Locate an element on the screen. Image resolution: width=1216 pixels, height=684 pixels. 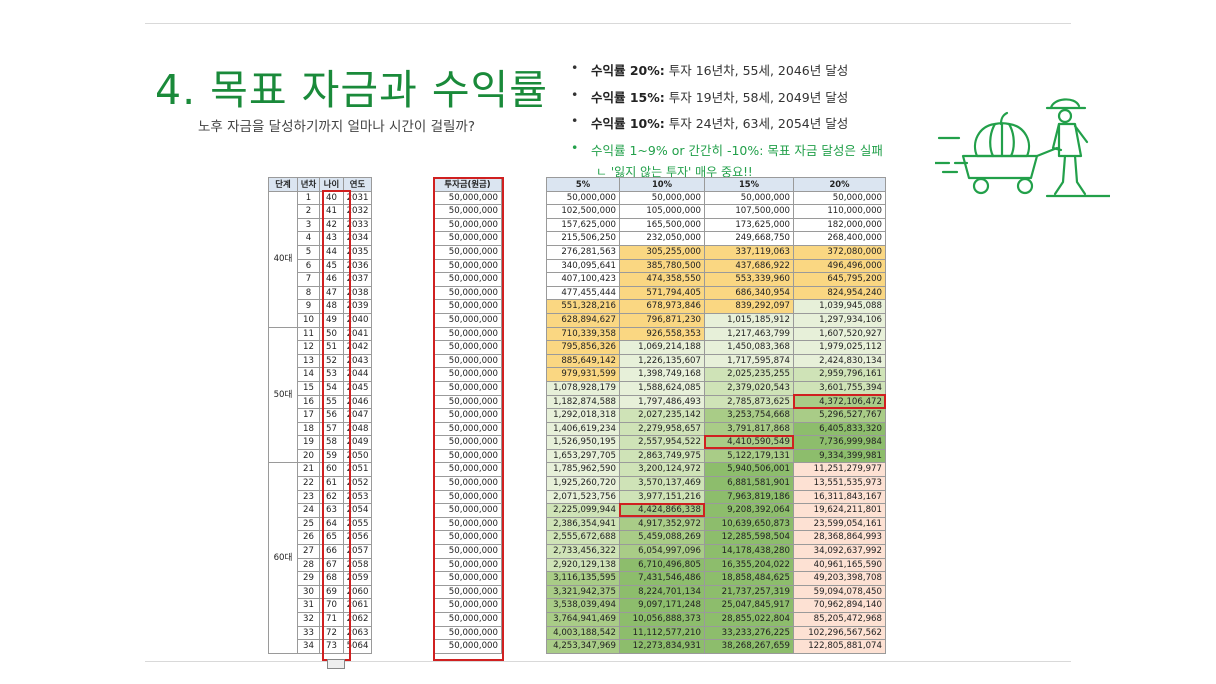
year-cell: 2061 is located at coordinates (357, 605).